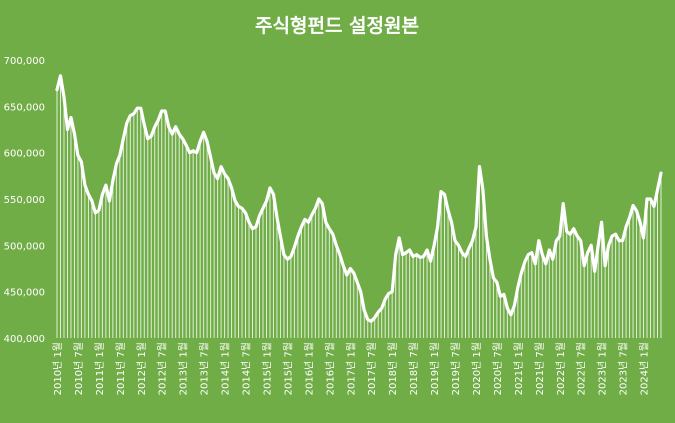 Image resolution: width=675 pixels, height=423 pixels. Describe the element at coordinates (372, 368) in the screenshot. I see `x-tick-label: 2017년 7월` at that location.